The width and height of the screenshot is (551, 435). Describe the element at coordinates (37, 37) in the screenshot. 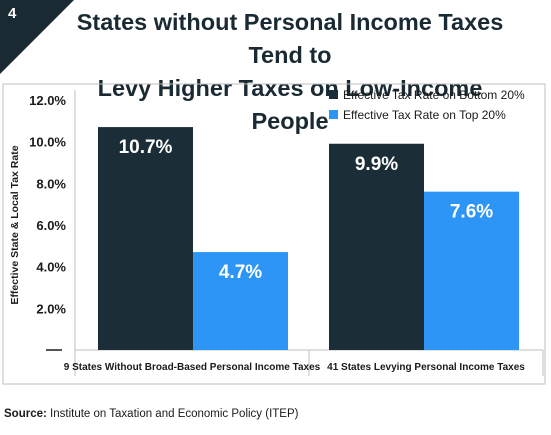

I see `figure-number-badge` at that location.